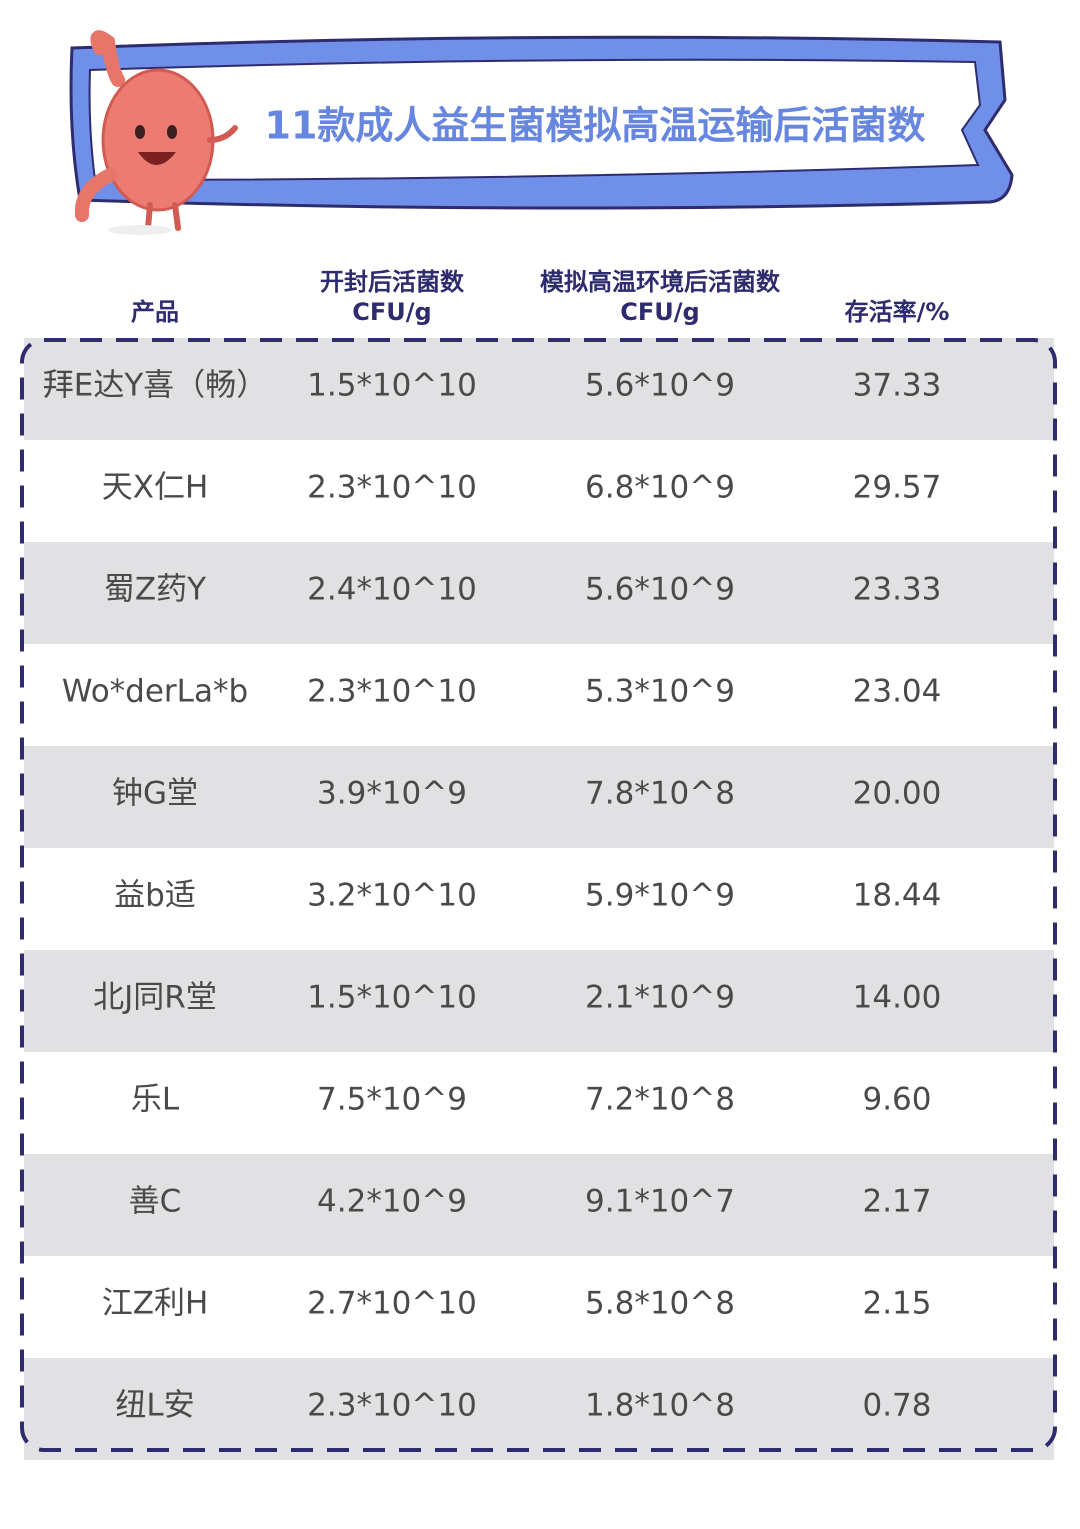  I want to click on table-cell: 5.9*10^9, so click(660, 896).